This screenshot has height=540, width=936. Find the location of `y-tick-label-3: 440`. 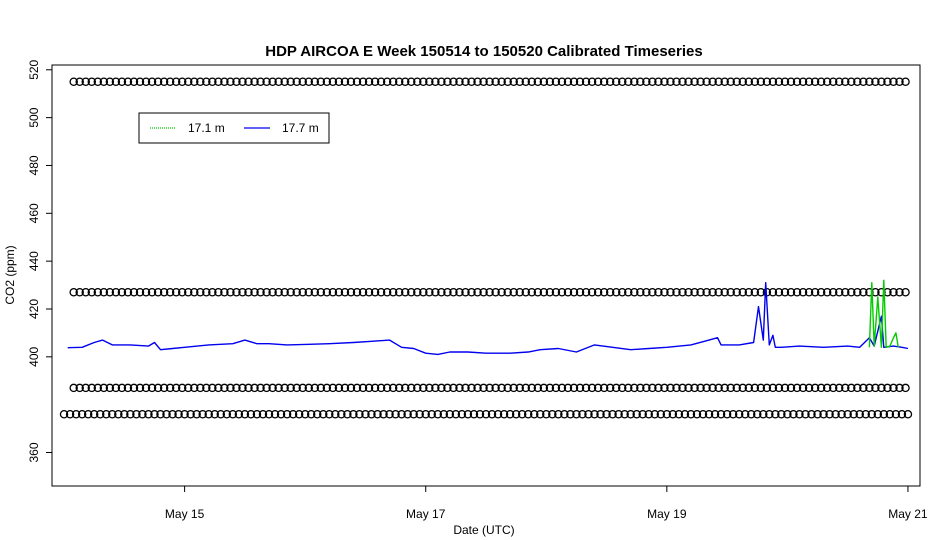

y-tick-label-3: 440 is located at coordinates (34, 261).